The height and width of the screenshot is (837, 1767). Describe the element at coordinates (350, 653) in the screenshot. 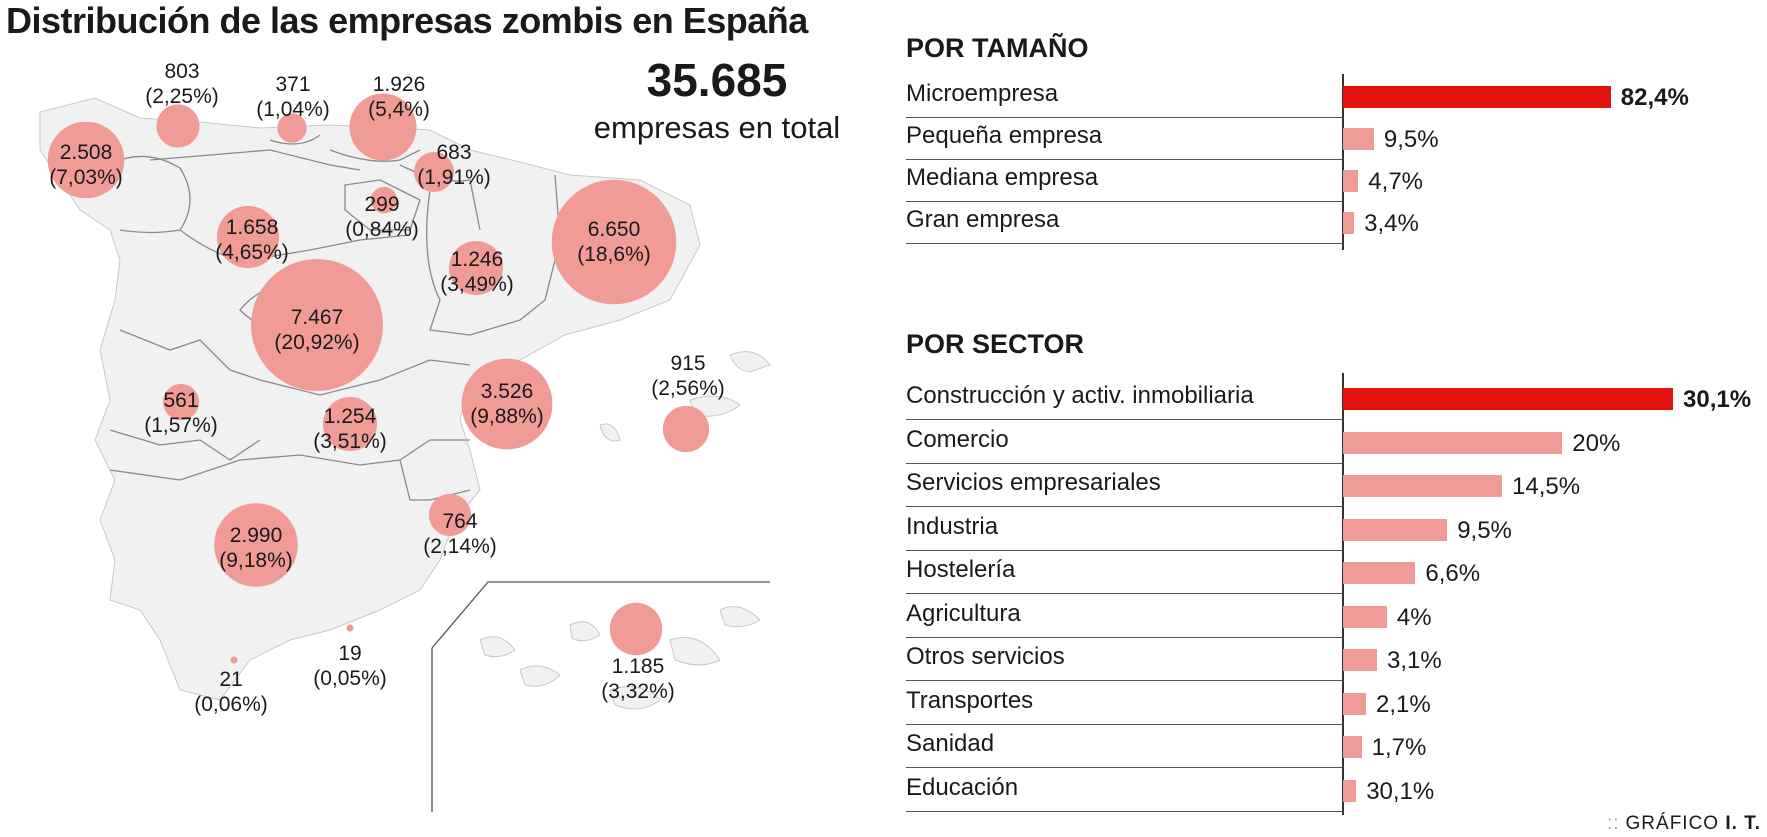

I see `bubble-count: 19` at that location.